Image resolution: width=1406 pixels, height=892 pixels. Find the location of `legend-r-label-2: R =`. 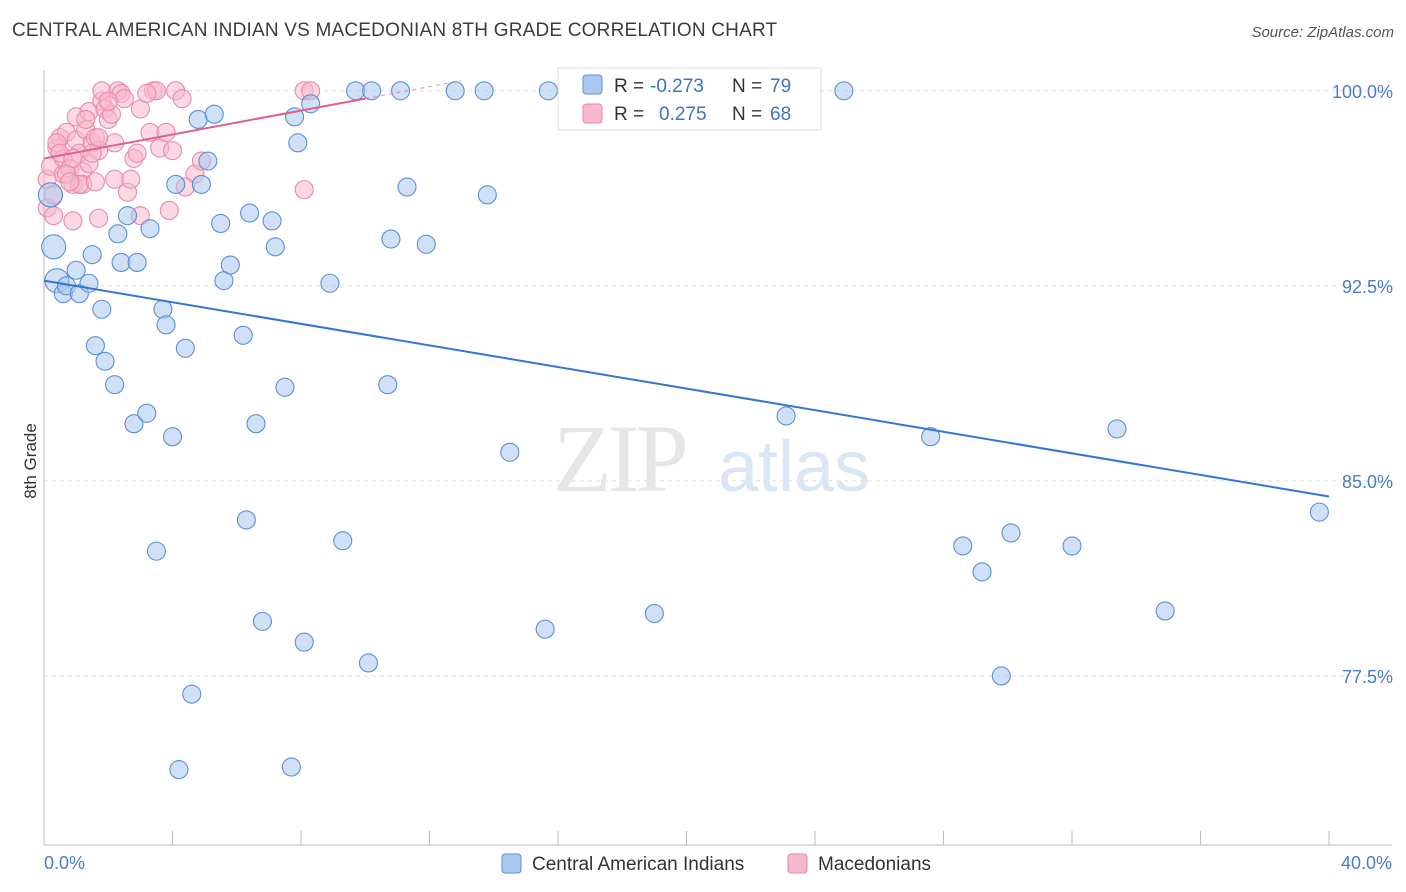

legend-r-label-2: R = is located at coordinates (629, 114).